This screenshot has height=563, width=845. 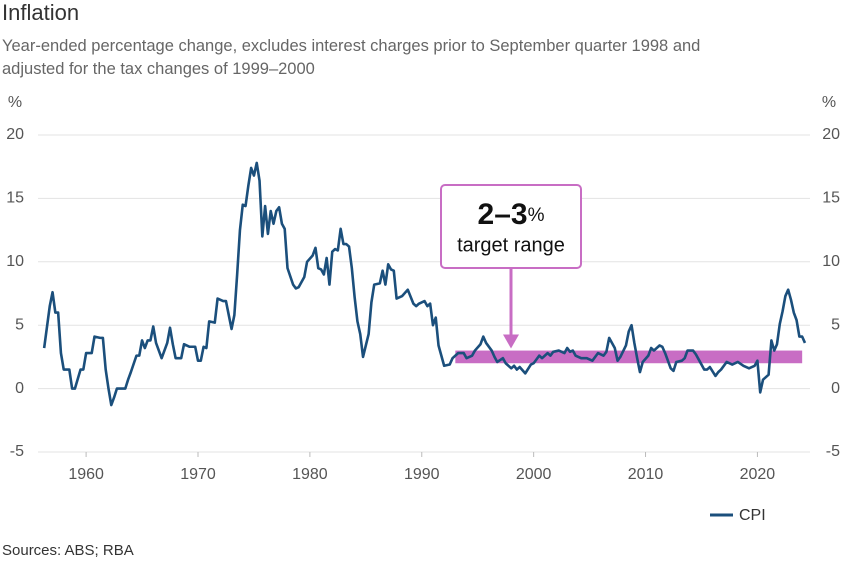 What do you see at coordinates (758, 474) in the screenshot?
I see `x-tick-label: 2020` at bounding box center [758, 474].